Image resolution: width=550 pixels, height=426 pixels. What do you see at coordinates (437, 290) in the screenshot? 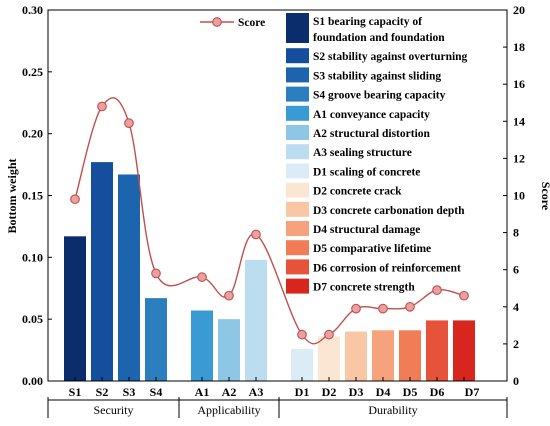
I see `score-point-d6` at bounding box center [437, 290].